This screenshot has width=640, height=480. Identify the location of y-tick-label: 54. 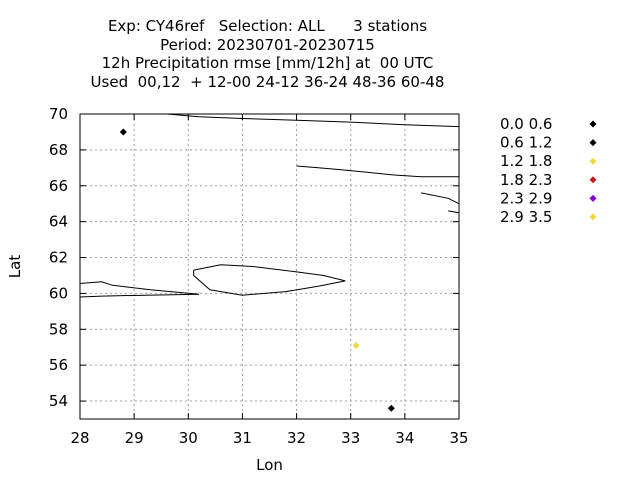
(58, 401).